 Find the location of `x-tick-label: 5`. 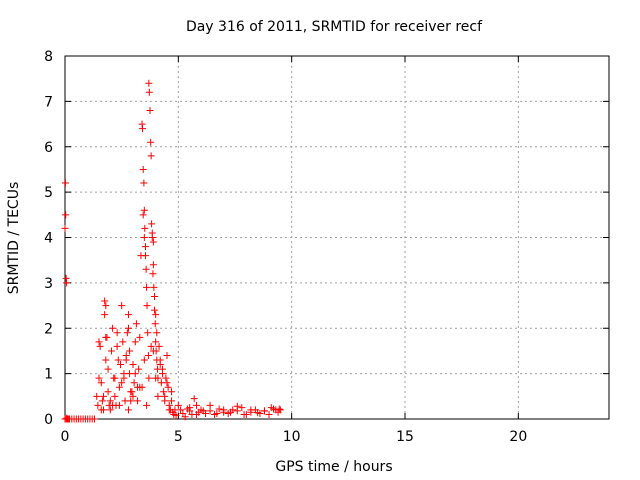

x-tick-label: 5 is located at coordinates (178, 437).